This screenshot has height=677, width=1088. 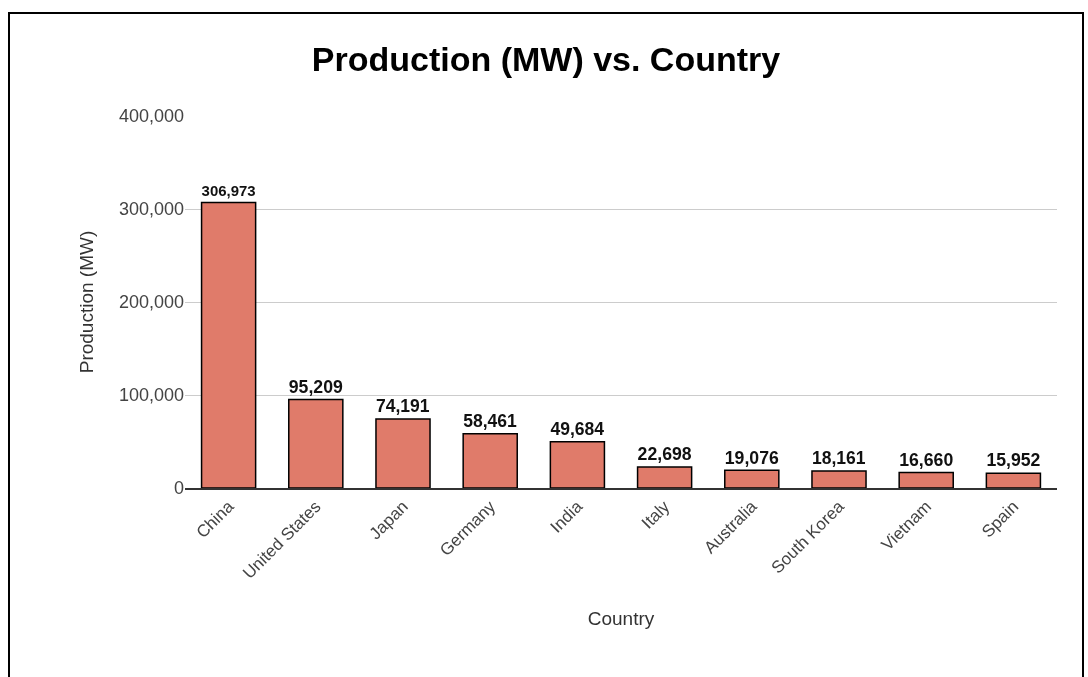 What do you see at coordinates (151, 116) in the screenshot?
I see `y-tick-label: 400,000` at bounding box center [151, 116].